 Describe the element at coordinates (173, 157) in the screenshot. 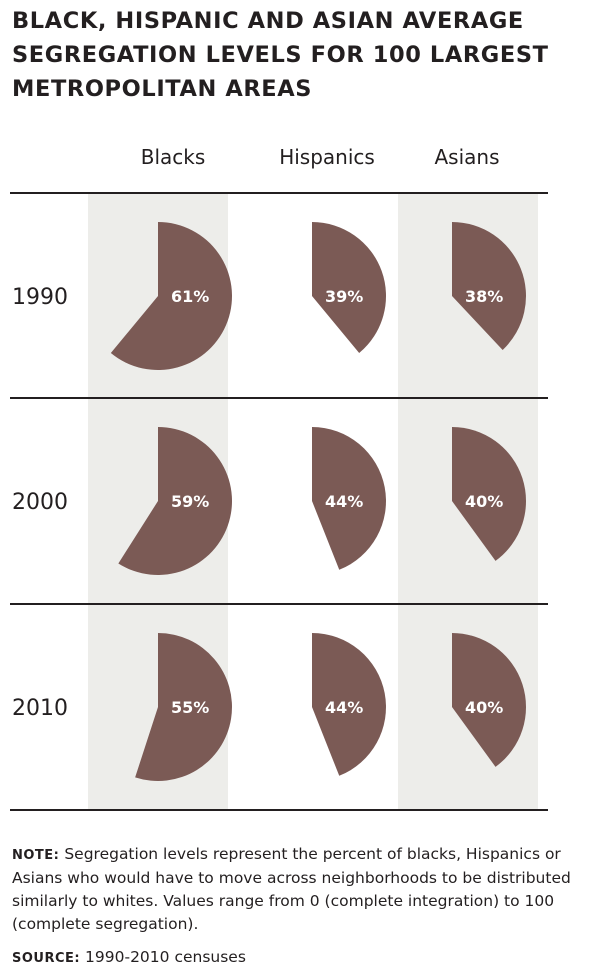

I see `column-header-blacks: Blacks` at that location.